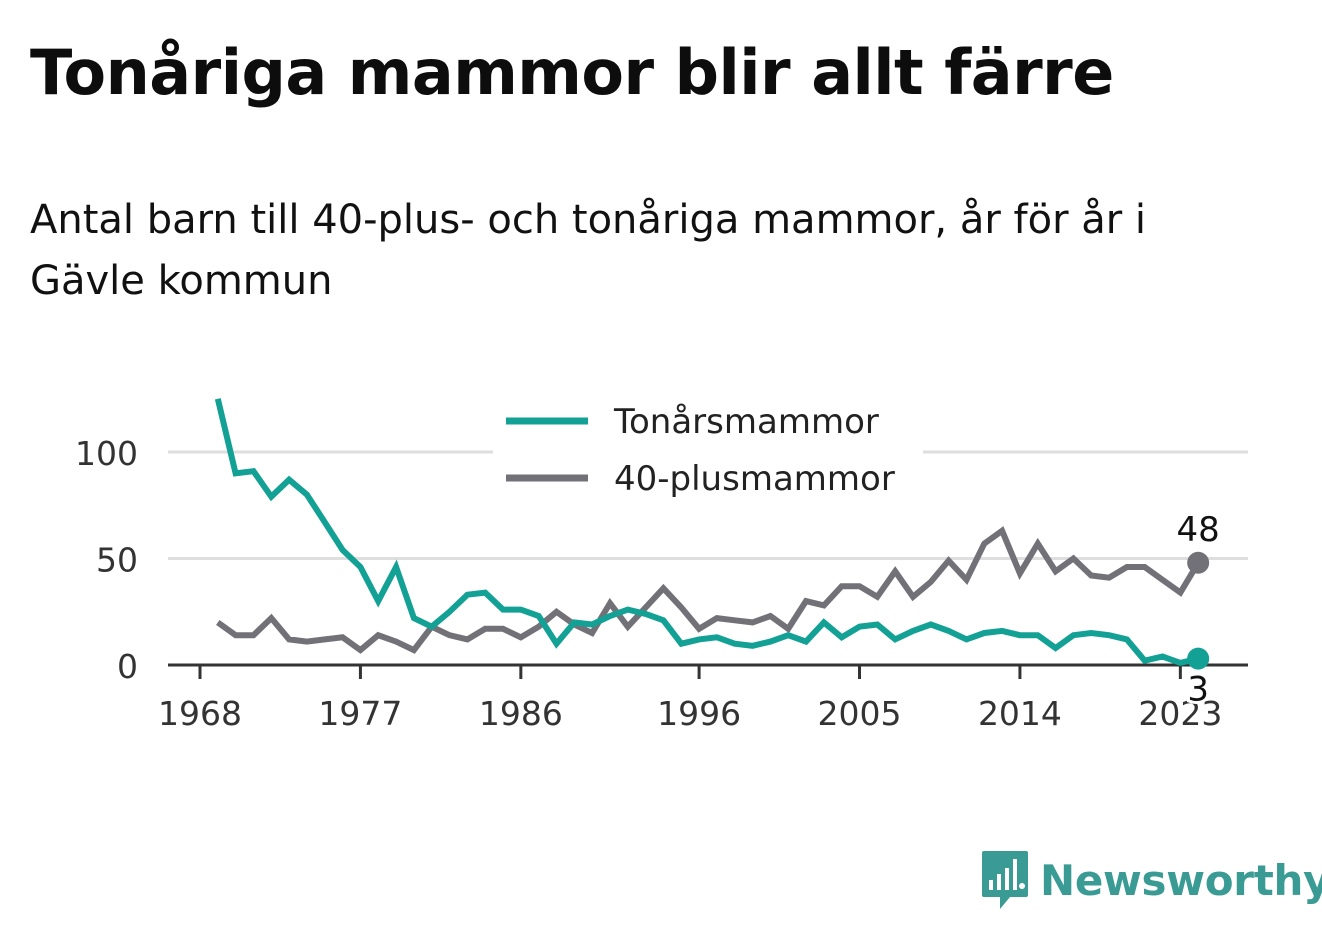  I want to click on x-tick-label: 1986, so click(521, 713).